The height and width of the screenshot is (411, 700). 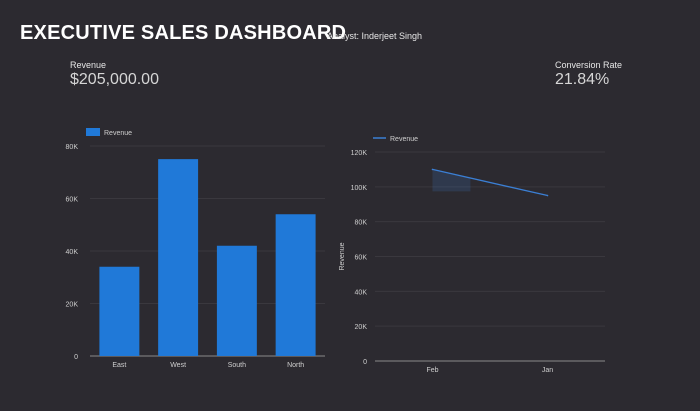 I want to click on area-fill-revenue, so click(x=451, y=180).